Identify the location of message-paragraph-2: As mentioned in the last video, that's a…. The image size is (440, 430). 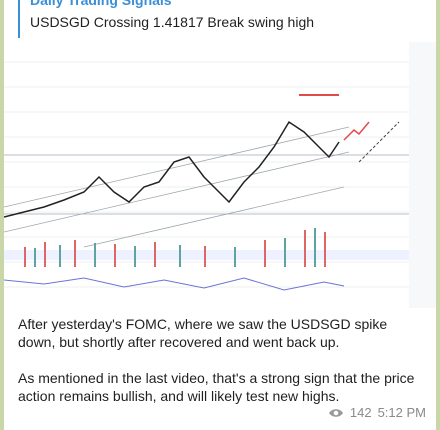
(216, 387).